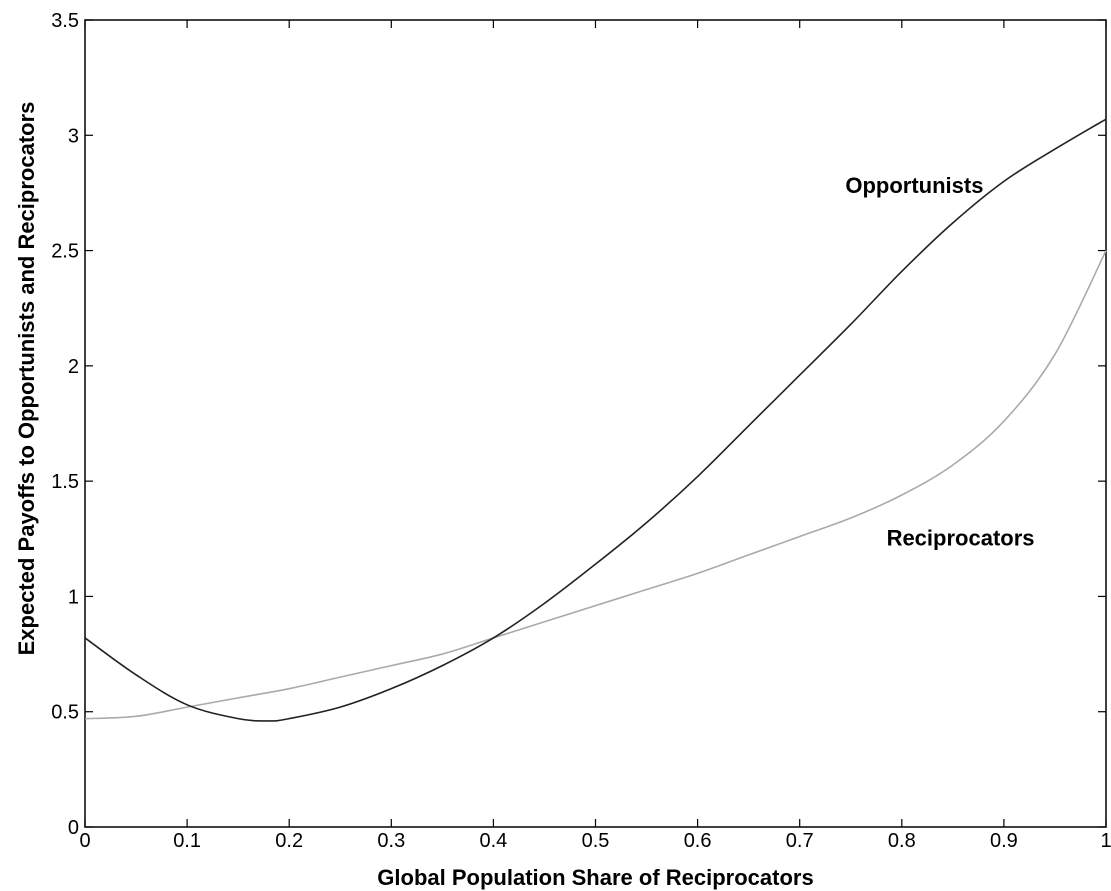  I want to click on x-tick-label: 0.4, so click(493, 841).